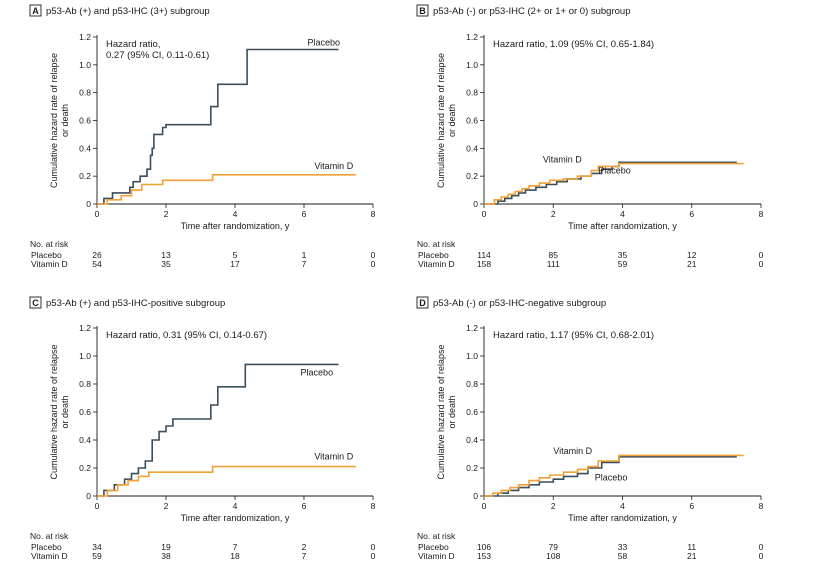 This screenshot has height=579, width=831. Describe the element at coordinates (553, 556) in the screenshot. I see `risk-value: 108` at that location.